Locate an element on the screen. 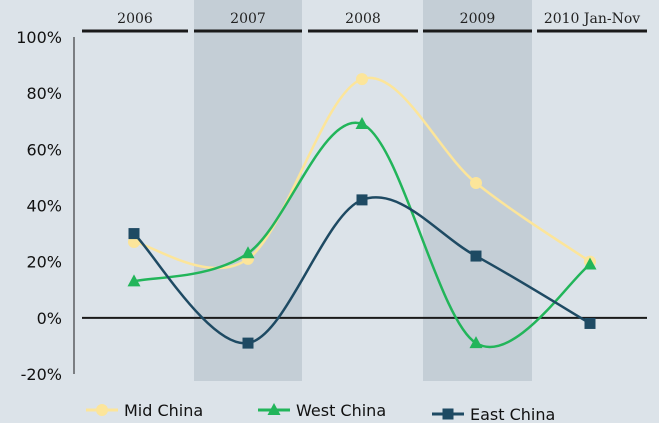 The width and height of the screenshot is (659, 423). legend: Mid China West China East China is located at coordinates (320, 412).